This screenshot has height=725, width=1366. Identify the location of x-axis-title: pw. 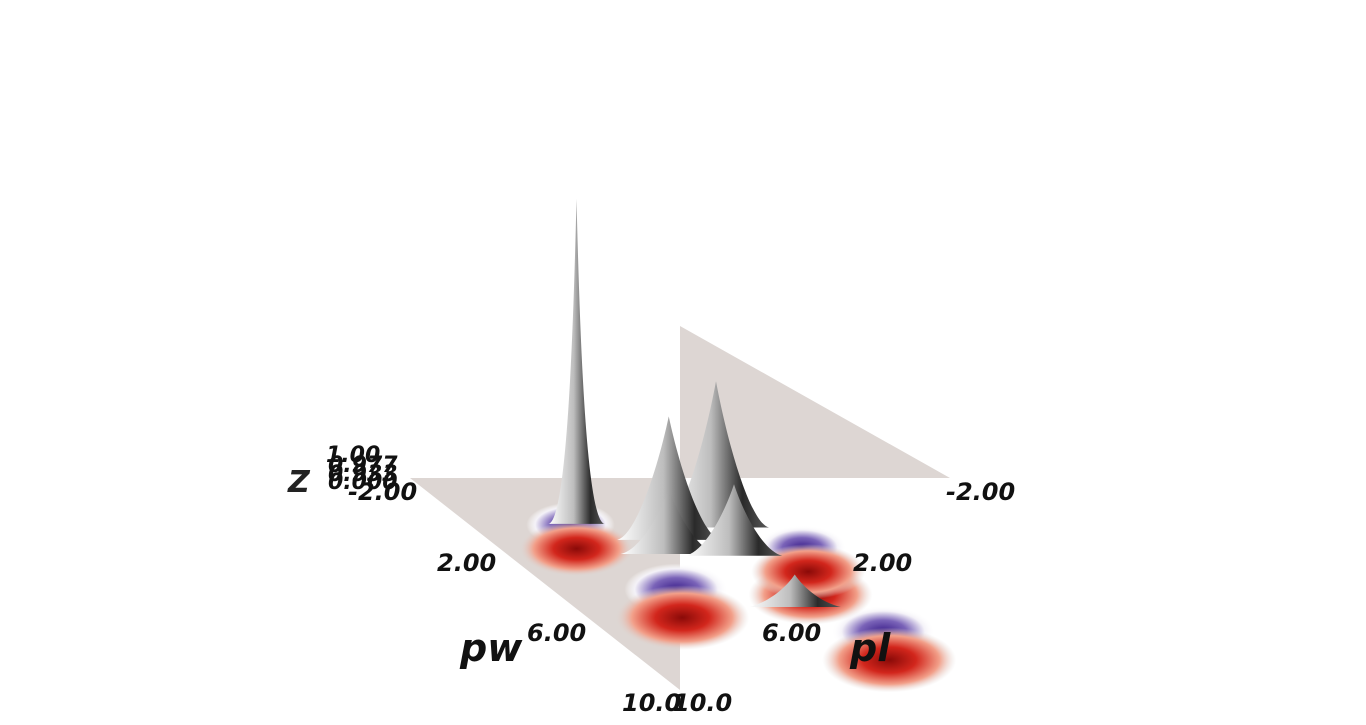
(491, 648).